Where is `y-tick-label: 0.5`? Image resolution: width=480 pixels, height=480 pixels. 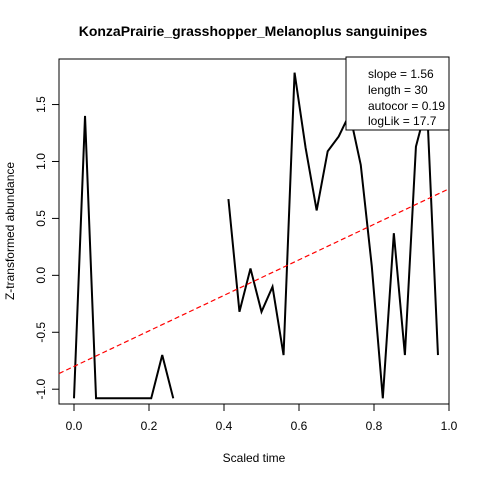
y-tick-label: 0.5 is located at coordinates (41, 218).